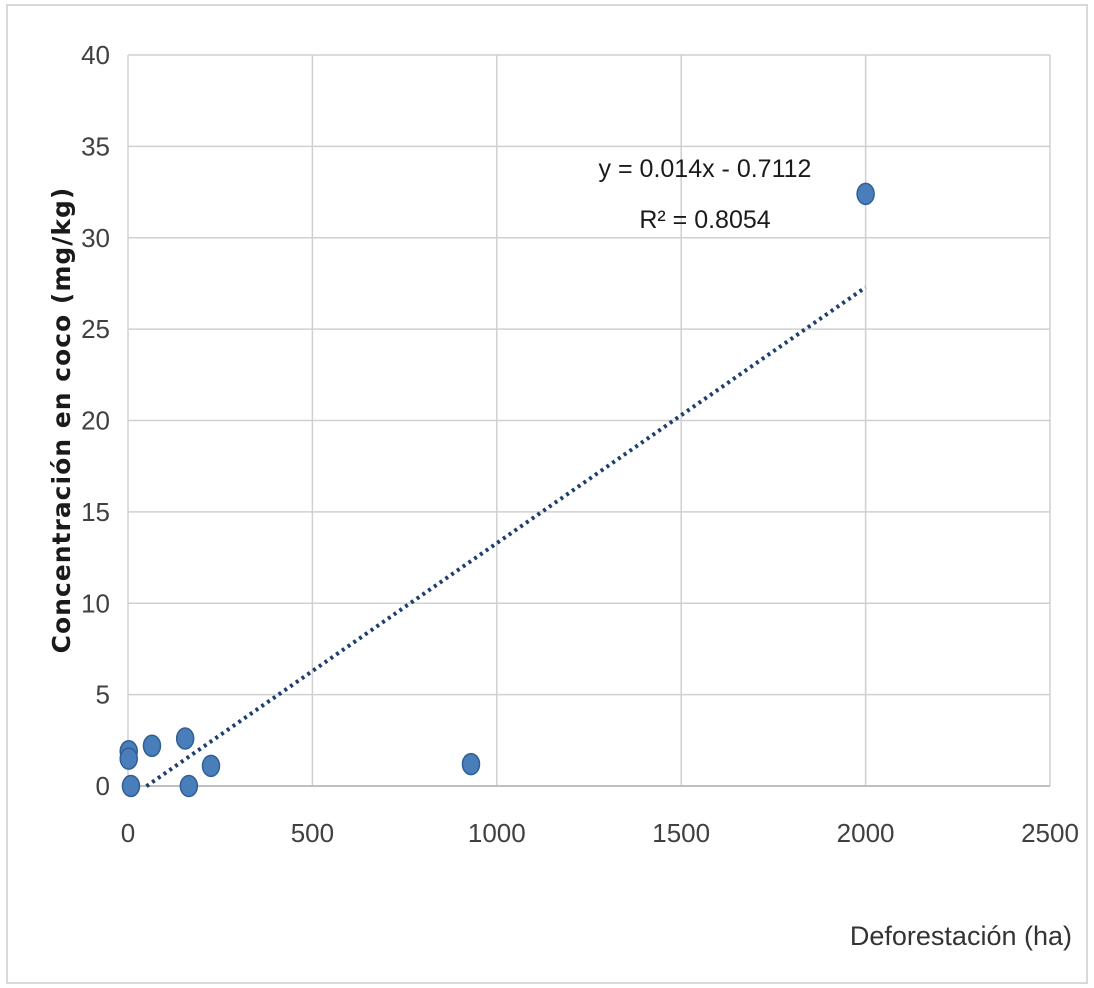 The height and width of the screenshot is (988, 1094). What do you see at coordinates (128, 833) in the screenshot?
I see `x-tick-label: 0` at bounding box center [128, 833].